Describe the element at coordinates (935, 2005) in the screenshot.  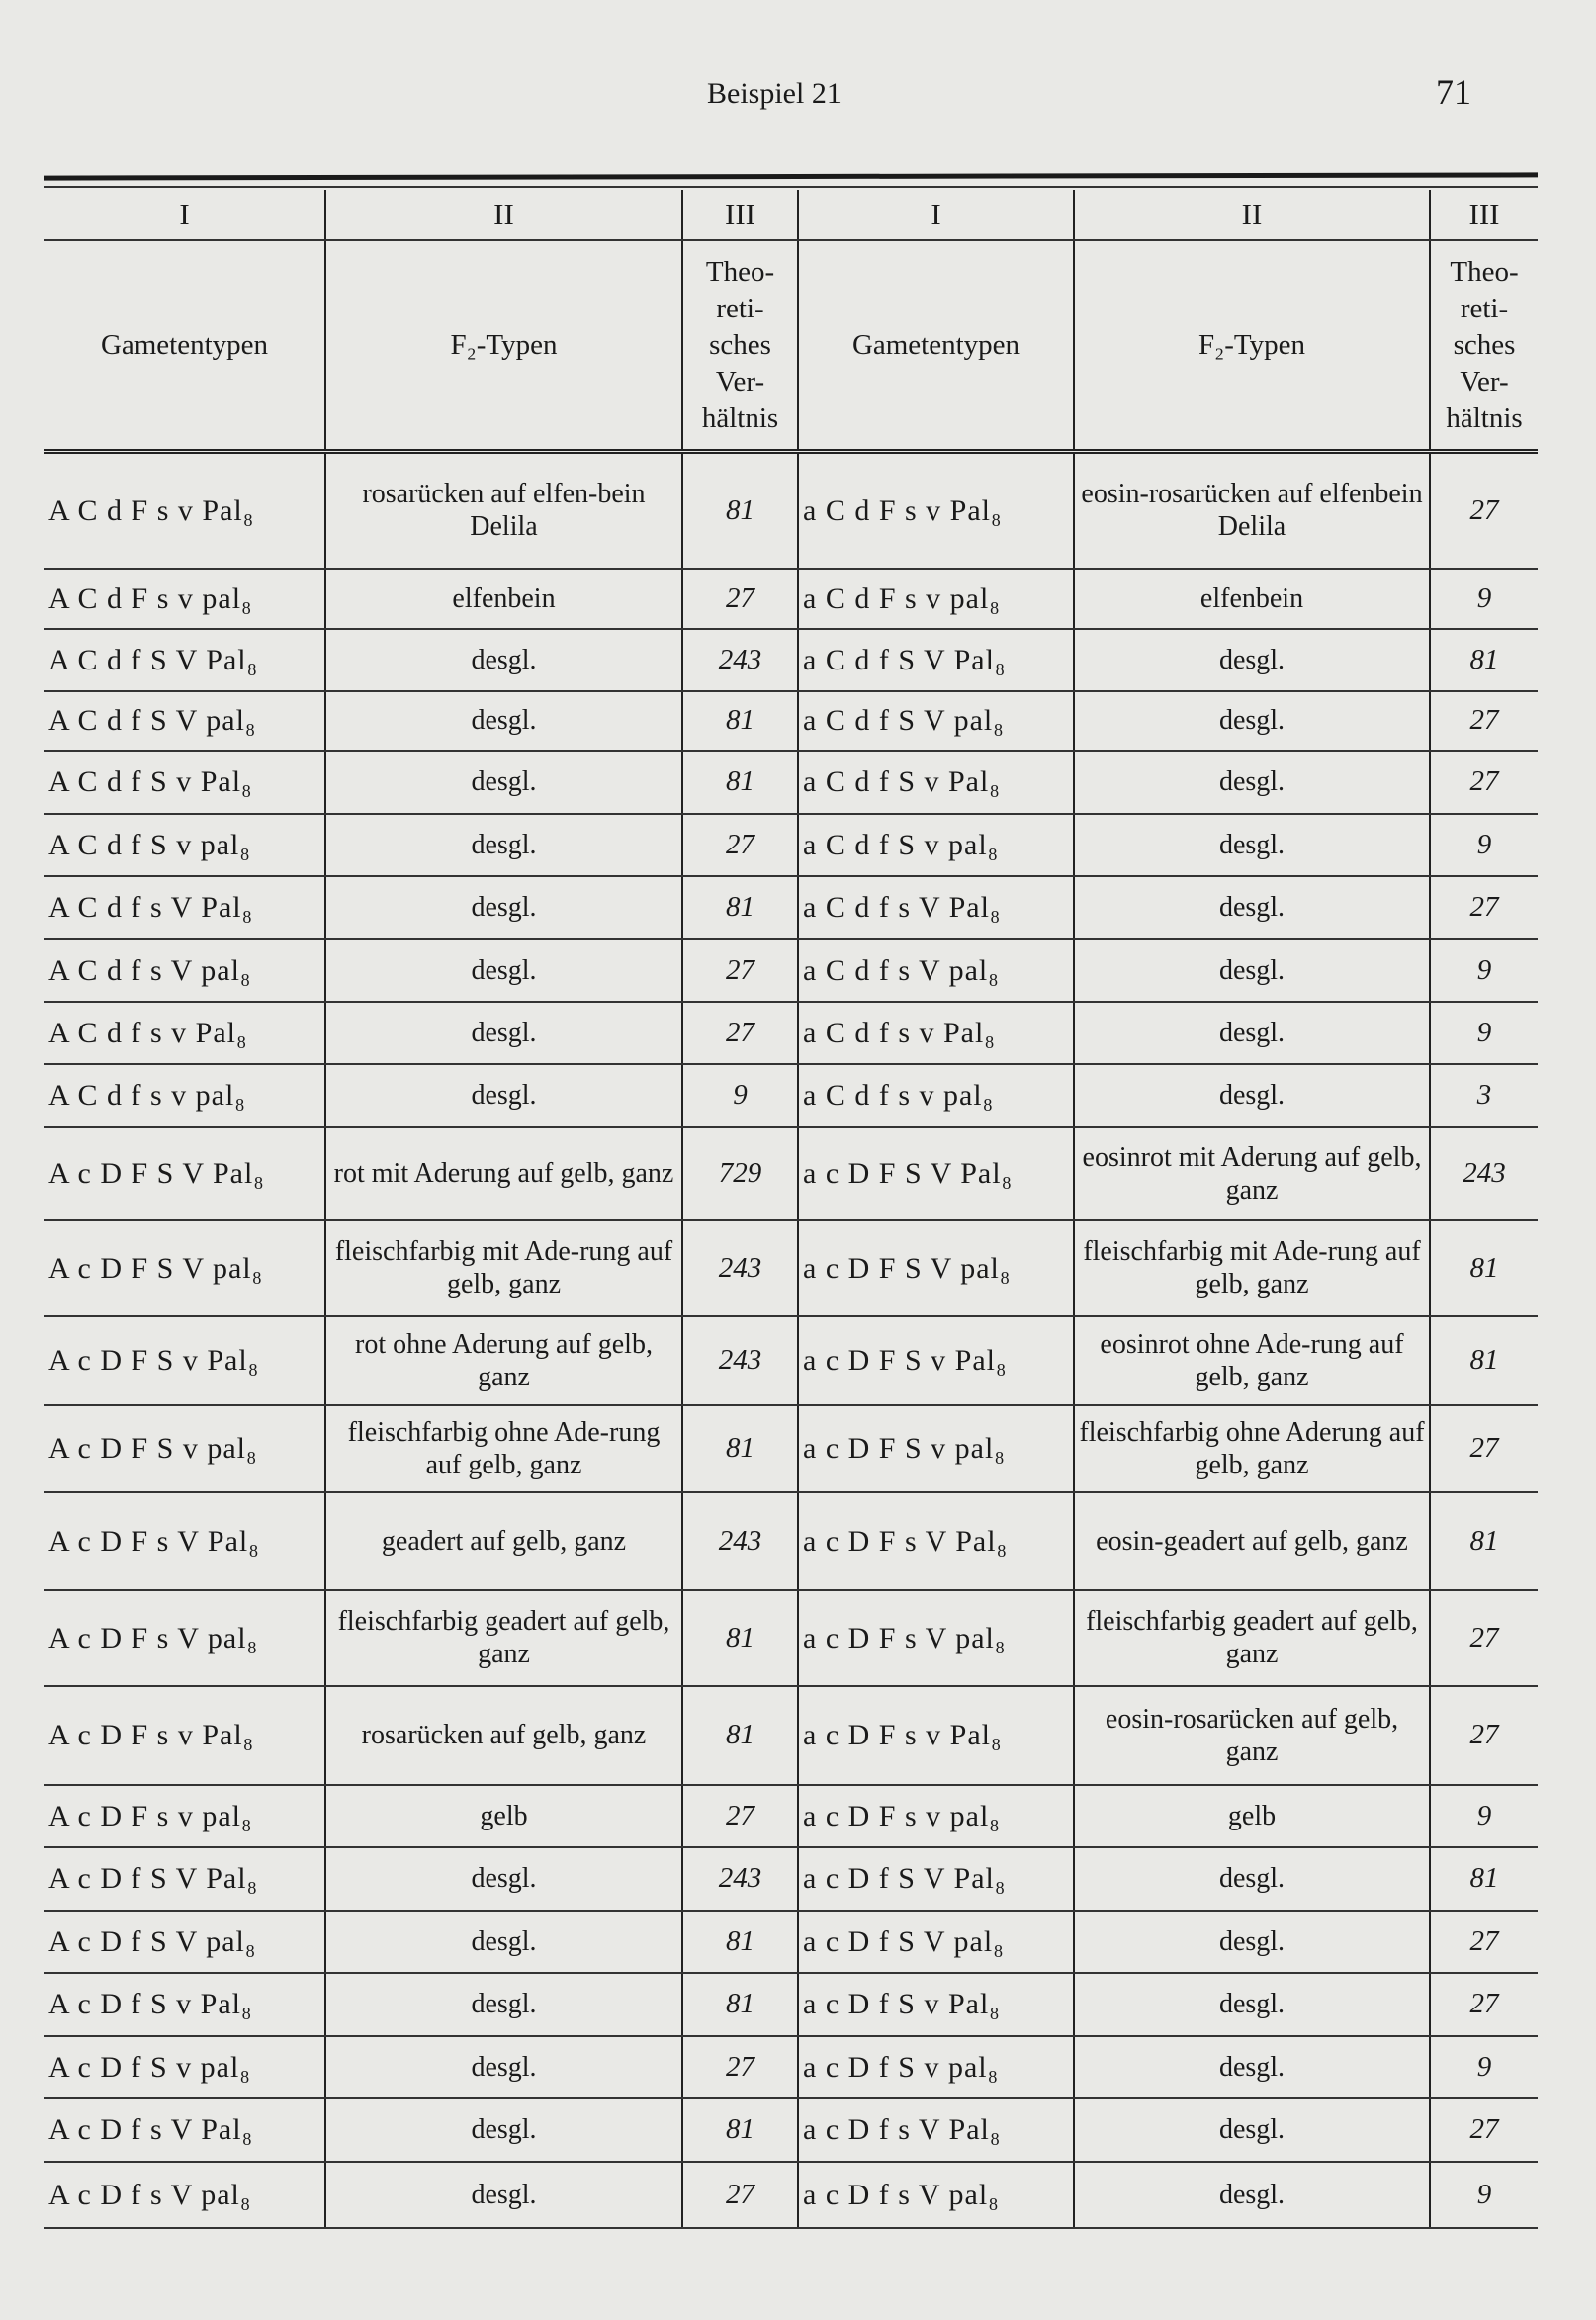
I see `gamete-type: a c D f S v Pal₈` at that location.